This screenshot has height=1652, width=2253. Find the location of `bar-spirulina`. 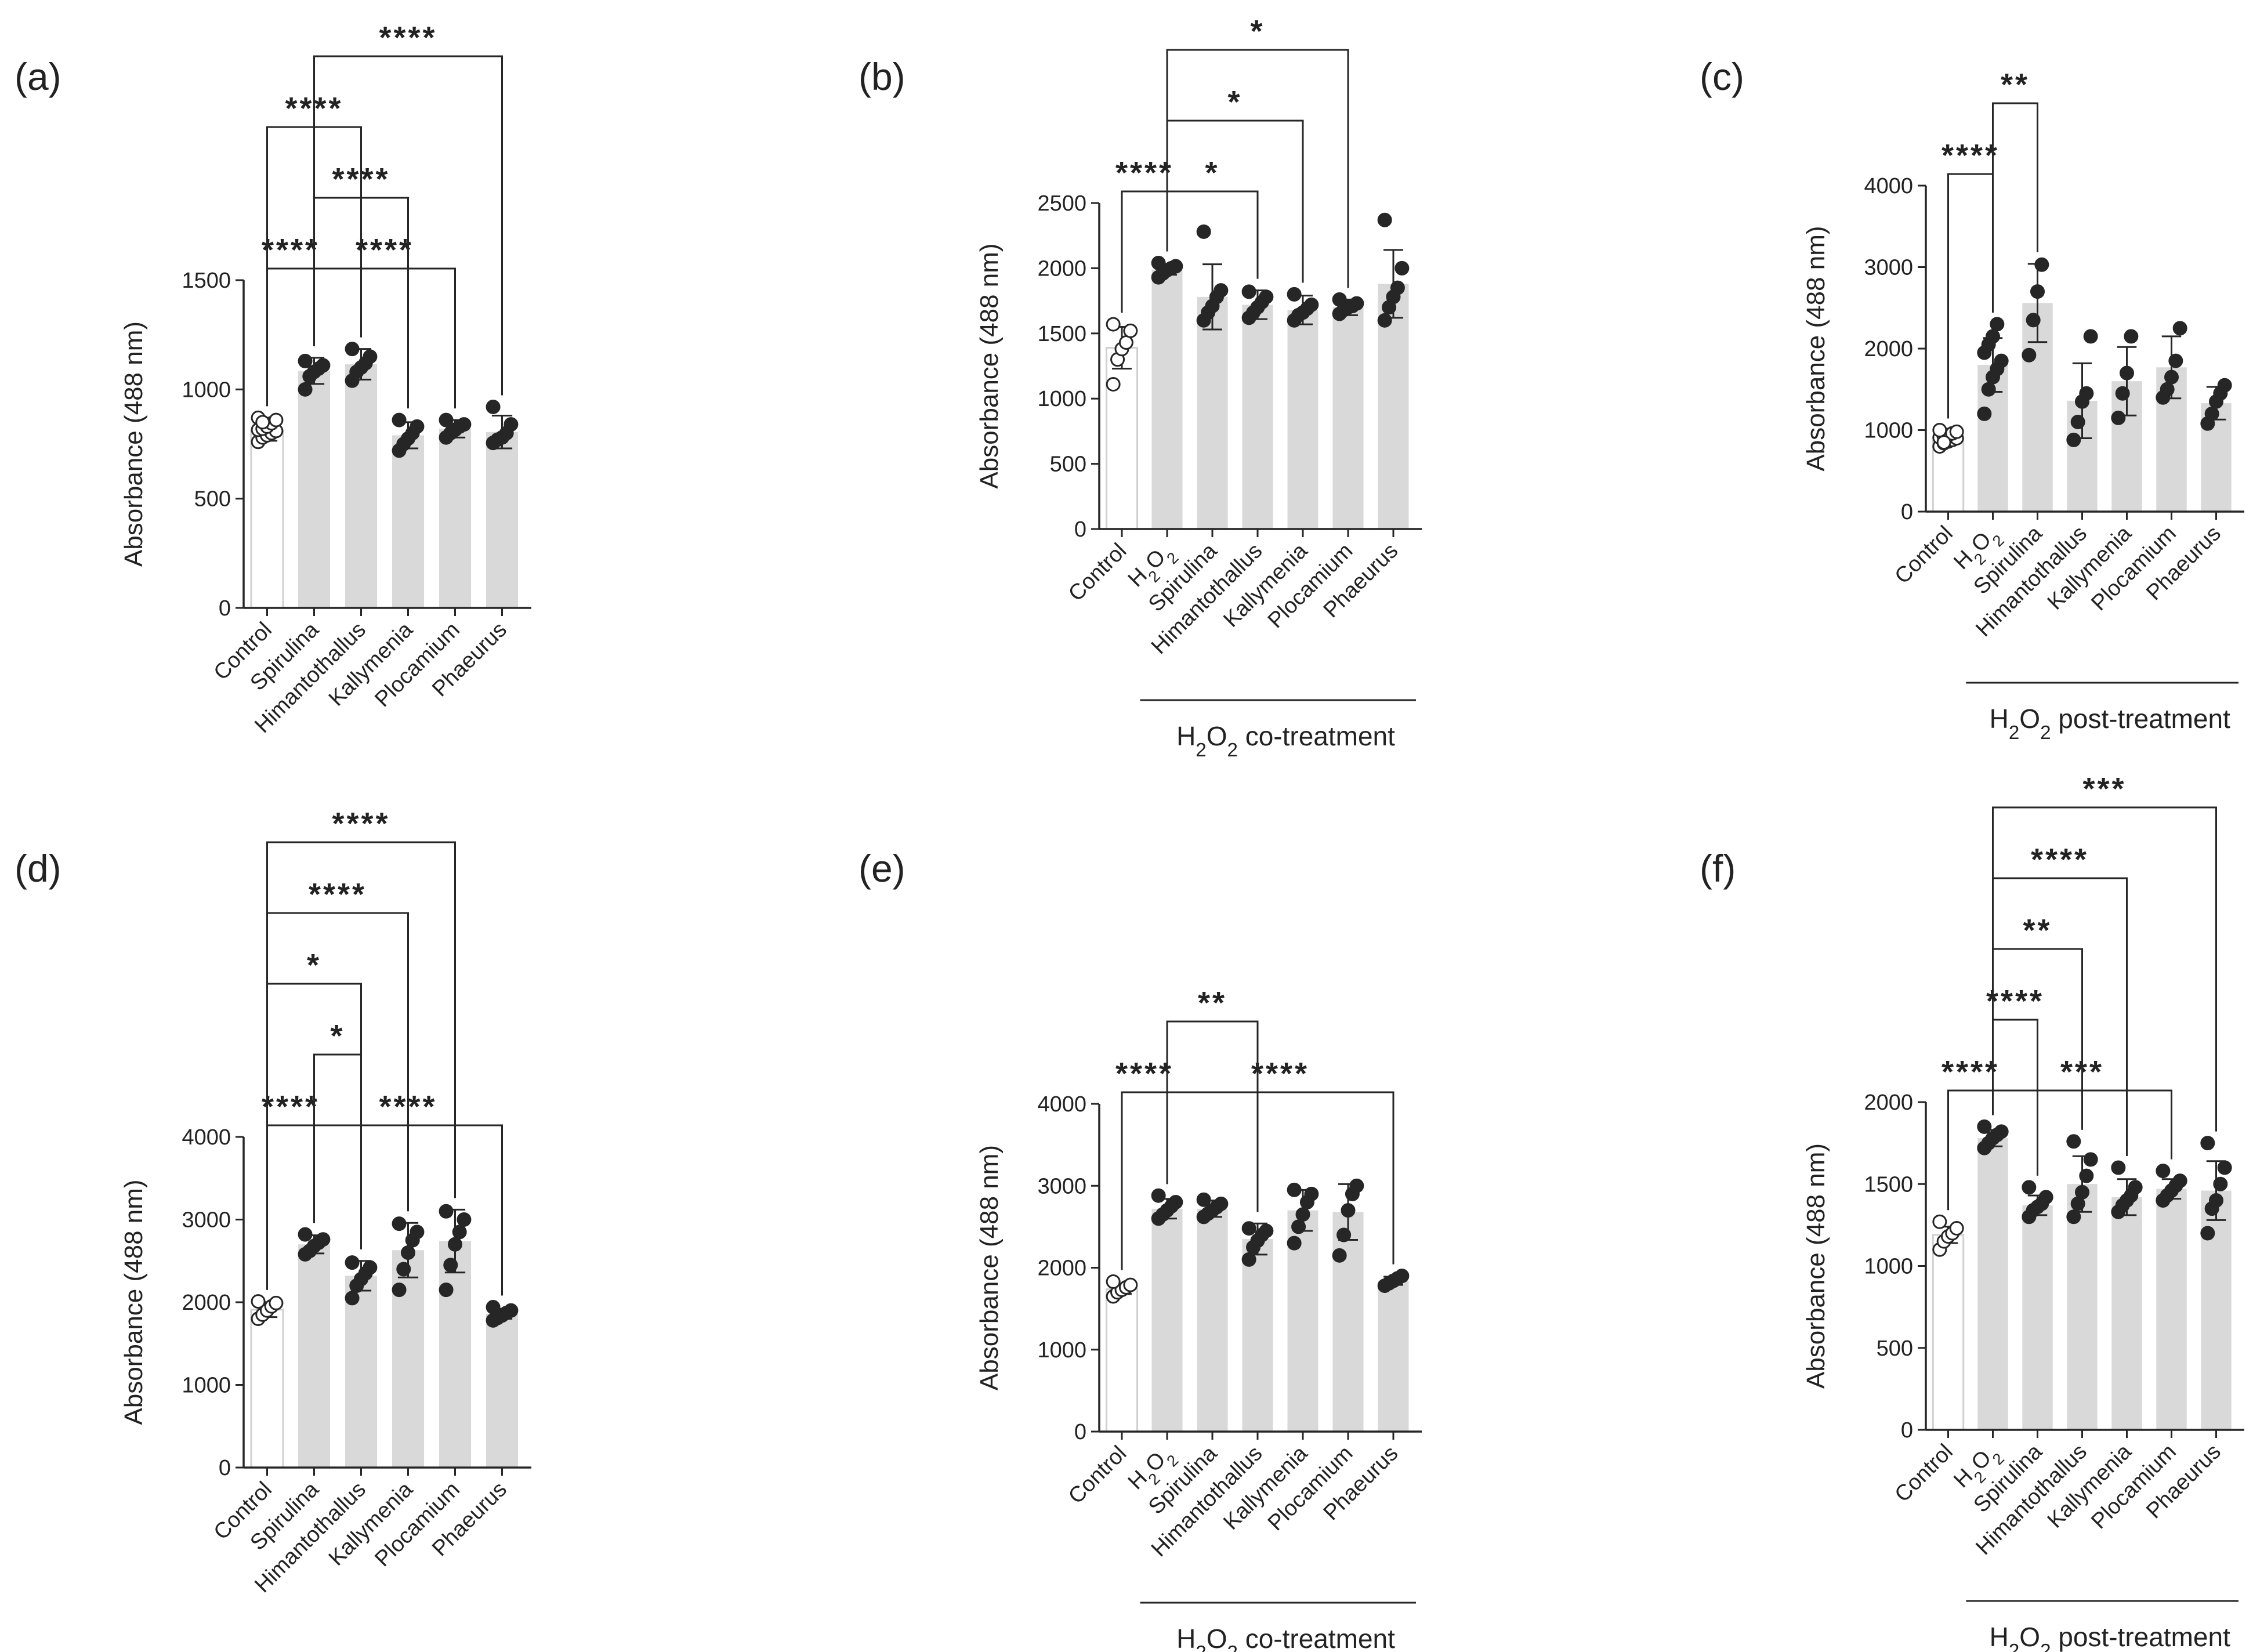

bar-spirulina is located at coordinates (314, 490).